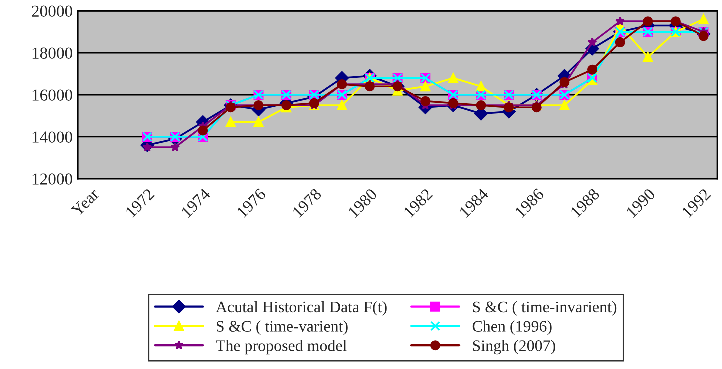  Describe the element at coordinates (85, 203) in the screenshot. I see `x-tick-label: Year` at that location.